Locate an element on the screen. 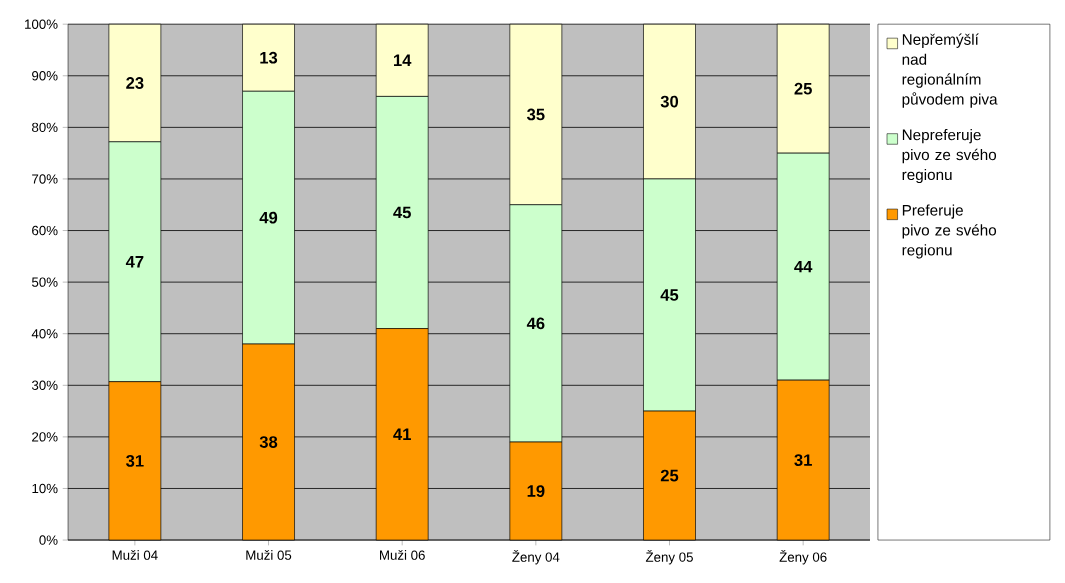 The height and width of the screenshot is (583, 1065). data-label: 23 is located at coordinates (135, 83).